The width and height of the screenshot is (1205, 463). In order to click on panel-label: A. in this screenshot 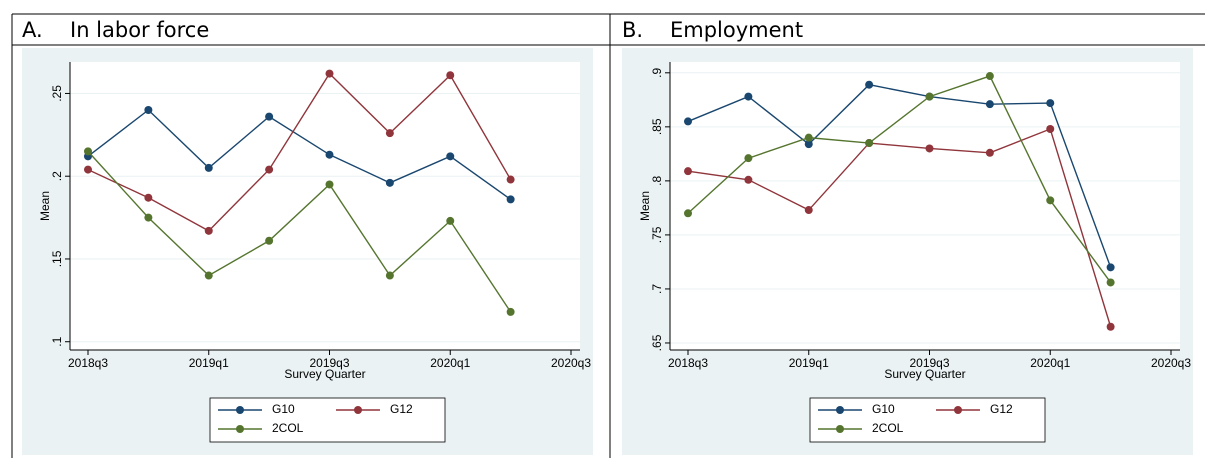, I will do `click(32, 30)`.